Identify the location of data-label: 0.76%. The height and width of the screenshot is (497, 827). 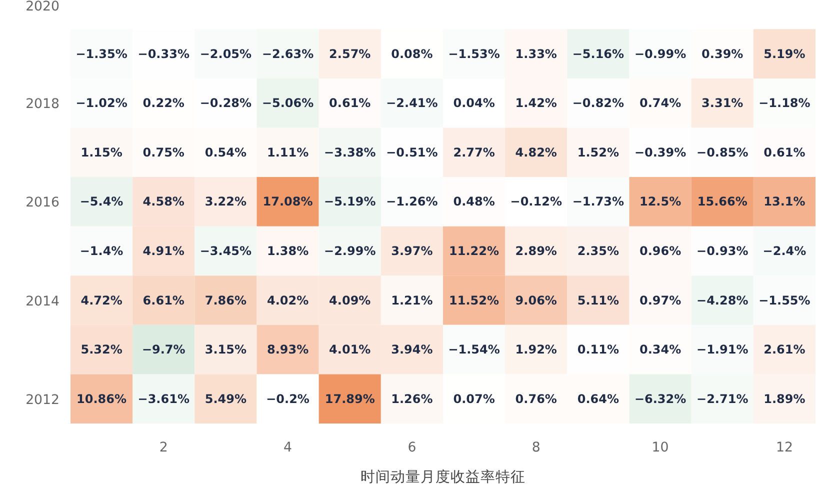
(536, 399).